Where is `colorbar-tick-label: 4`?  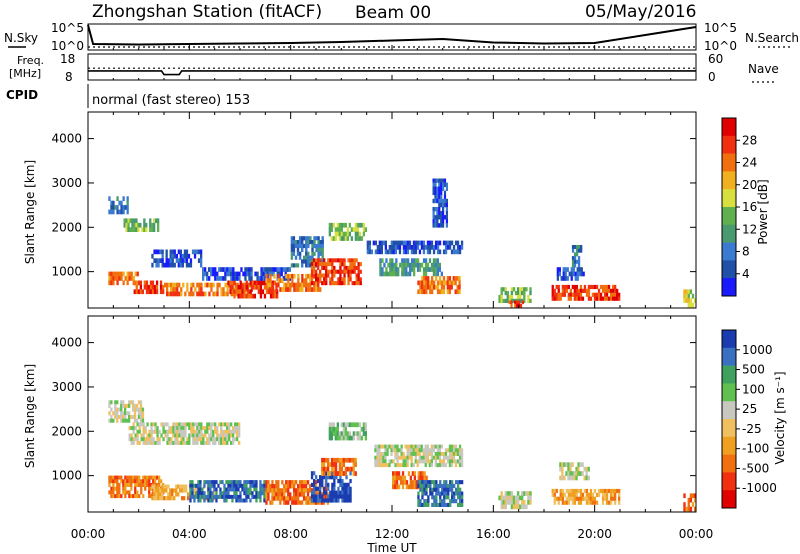
colorbar-tick-label: 4 is located at coordinates (746, 274).